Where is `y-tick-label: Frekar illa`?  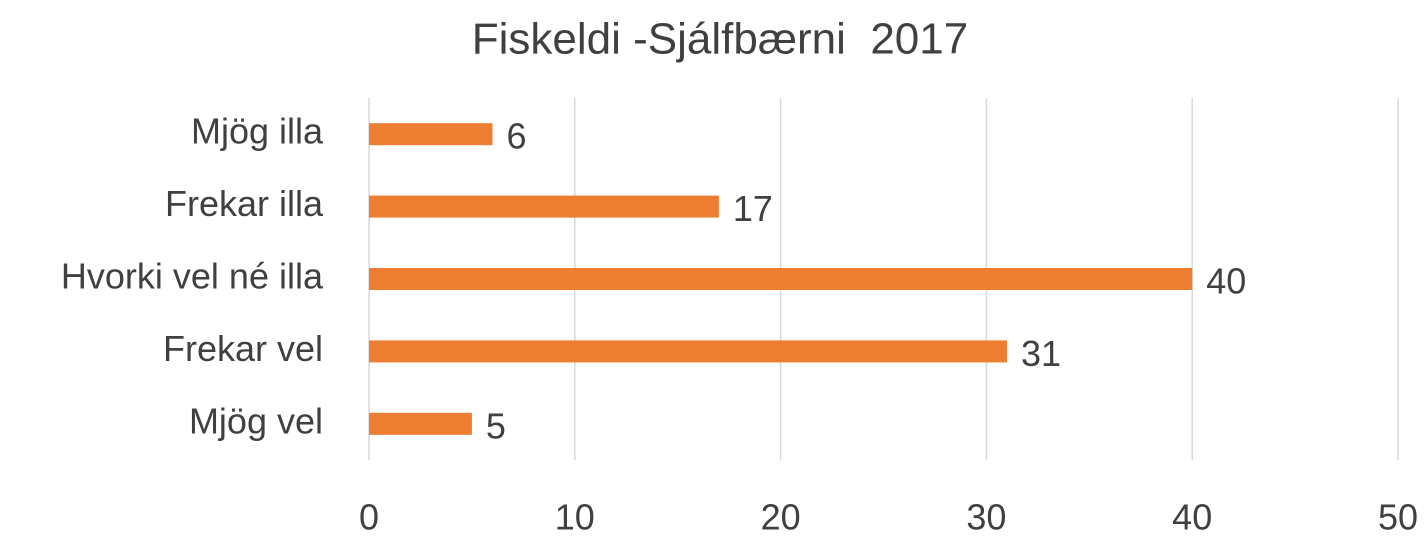
y-tick-label: Frekar illa is located at coordinates (244, 203).